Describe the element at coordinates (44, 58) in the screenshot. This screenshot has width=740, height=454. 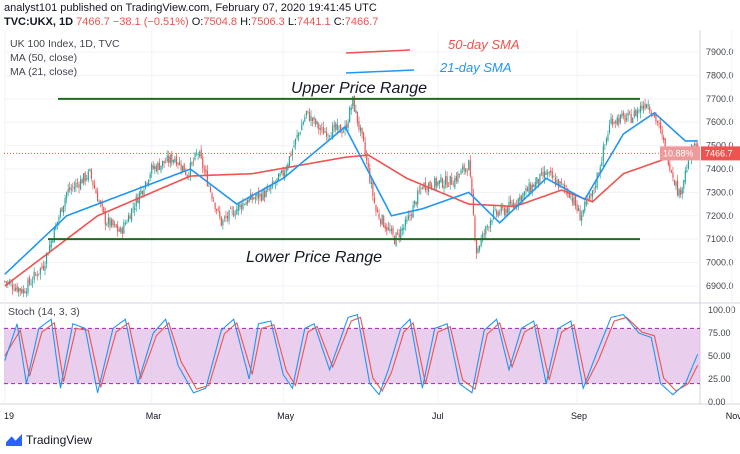
I see `legend-ma50: MA (50, close)` at that location.